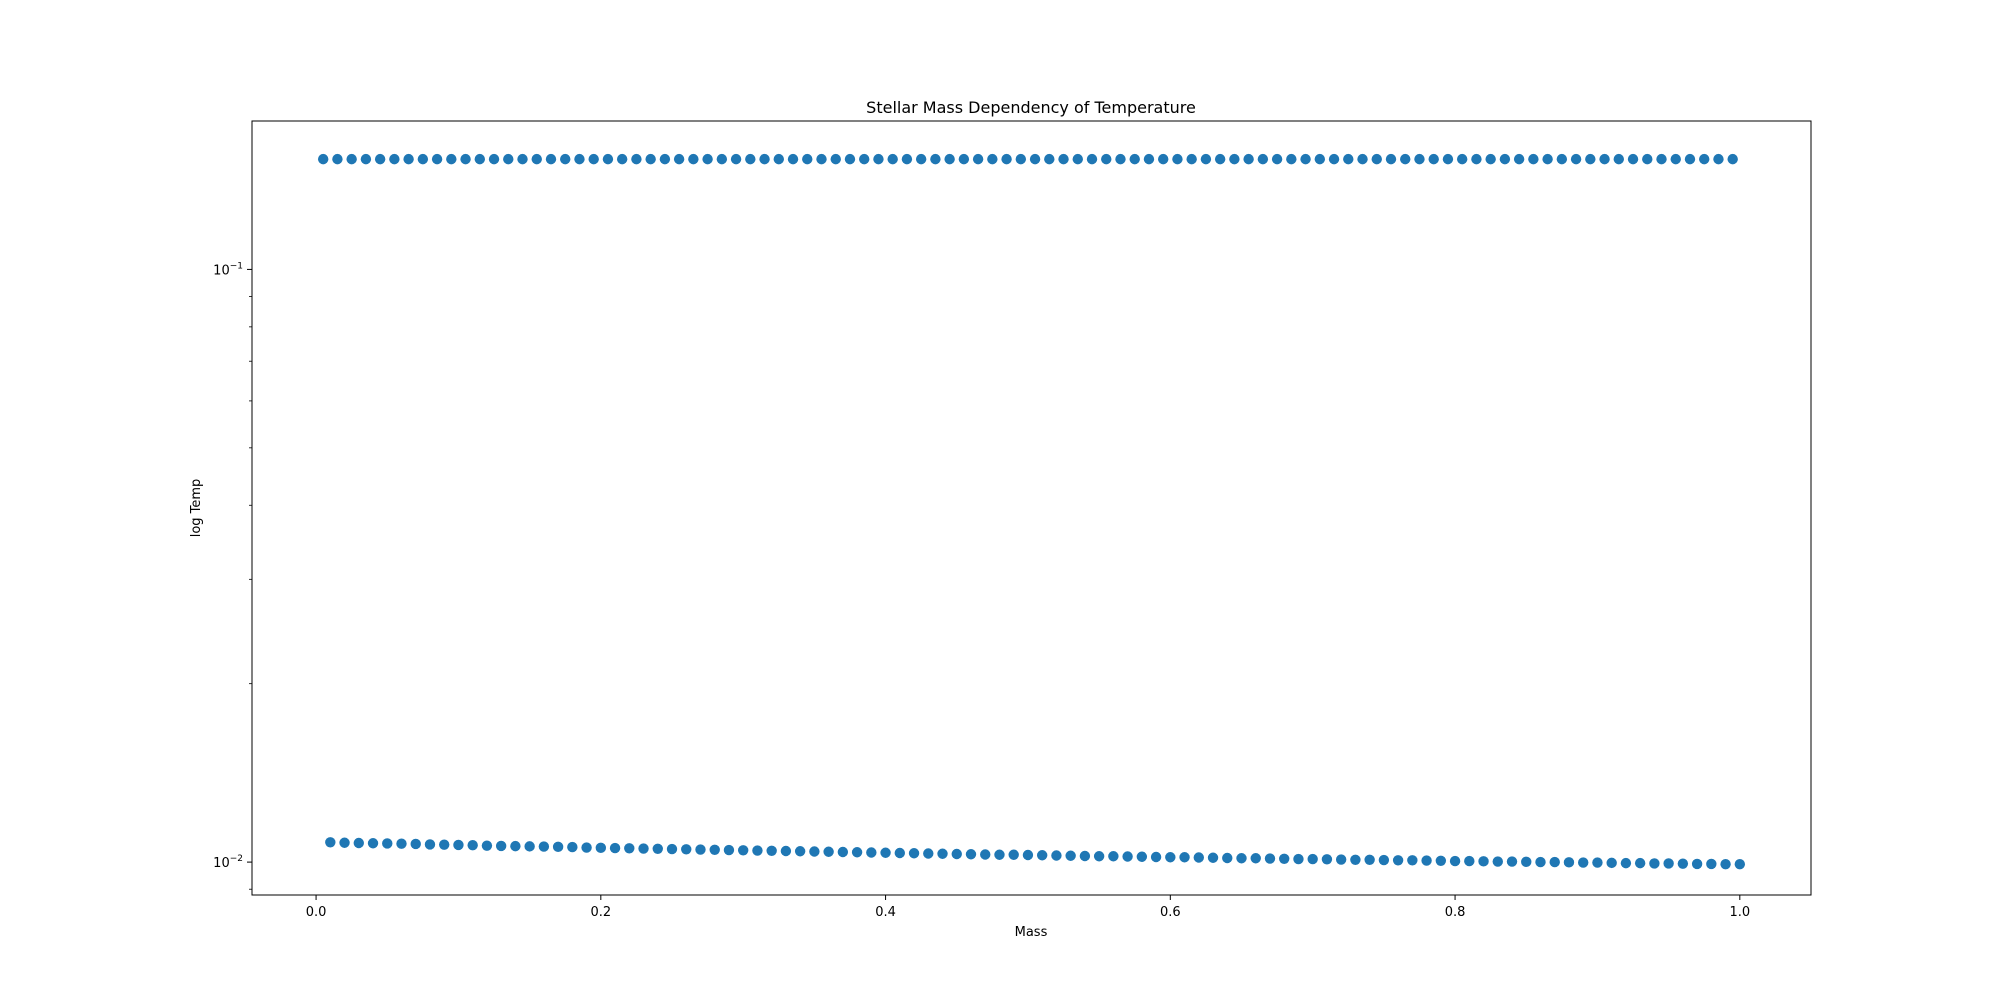  What do you see at coordinates (1455, 912) in the screenshot?
I see `x-tick-label: 0.8` at bounding box center [1455, 912].